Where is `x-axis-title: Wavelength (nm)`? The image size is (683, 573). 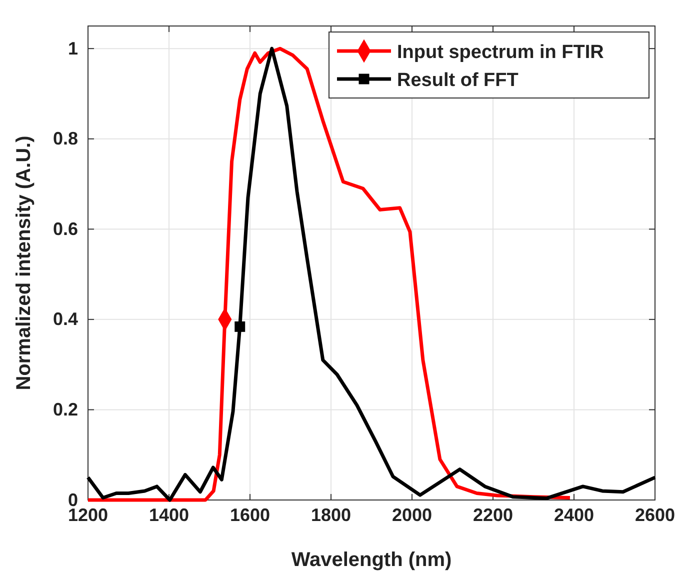 x-axis-title: Wavelength (nm) is located at coordinates (371, 560).